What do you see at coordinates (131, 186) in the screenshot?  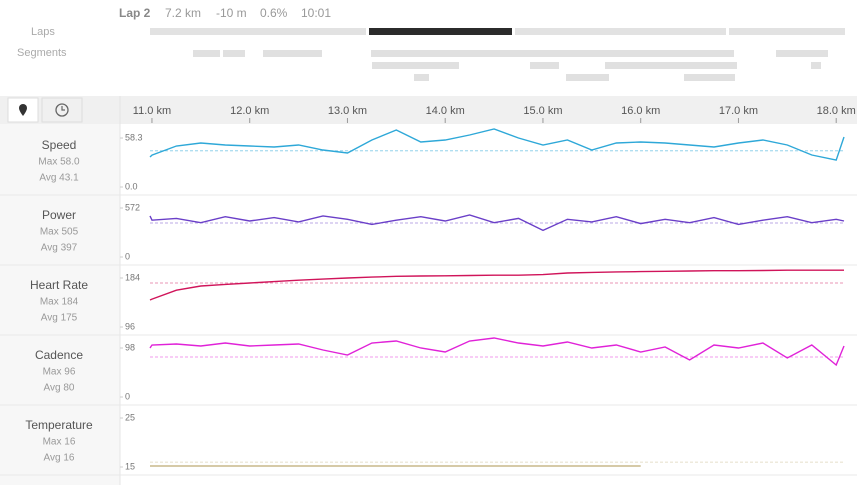 I see `y-tick-label: 0.0` at bounding box center [131, 186].